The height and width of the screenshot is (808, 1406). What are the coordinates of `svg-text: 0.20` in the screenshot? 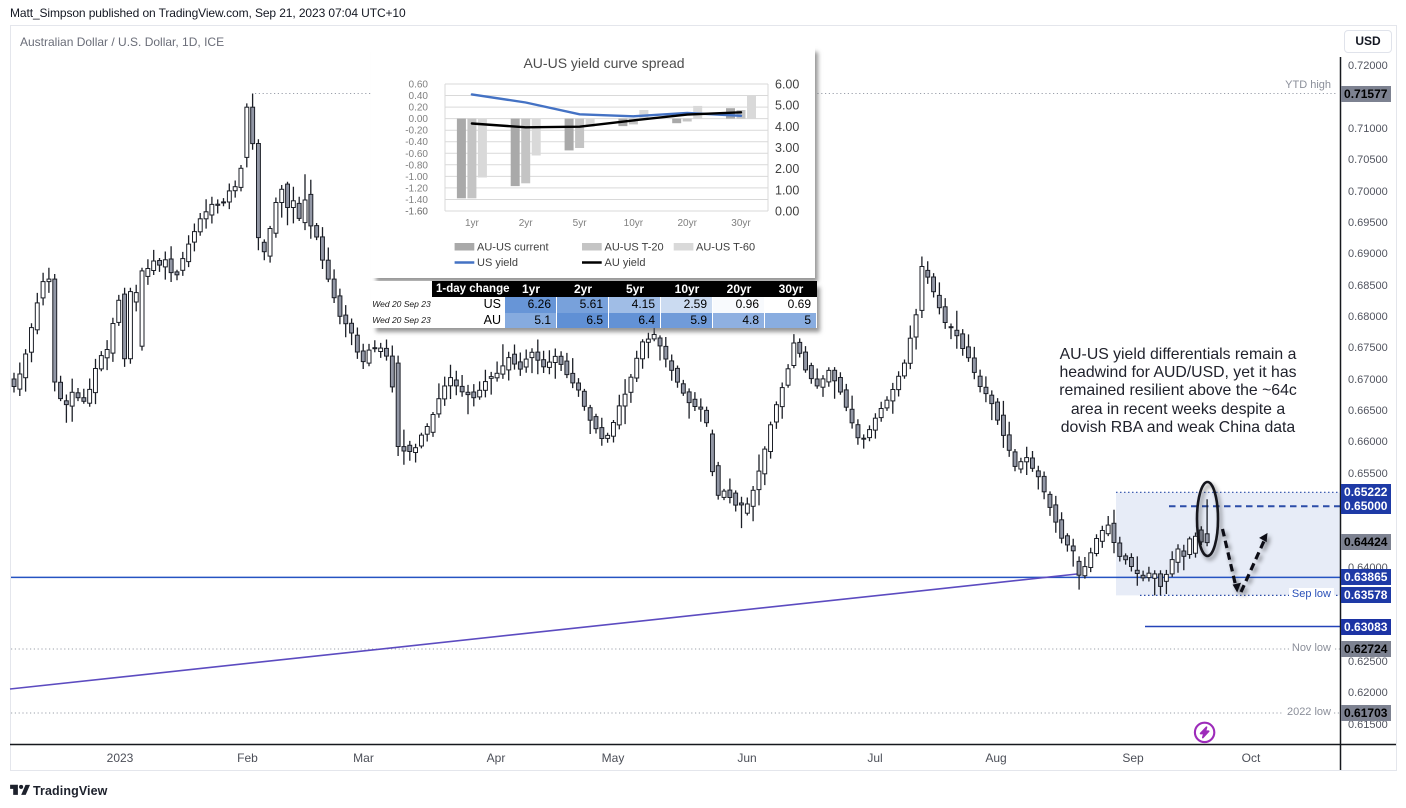 It's located at (419, 108).